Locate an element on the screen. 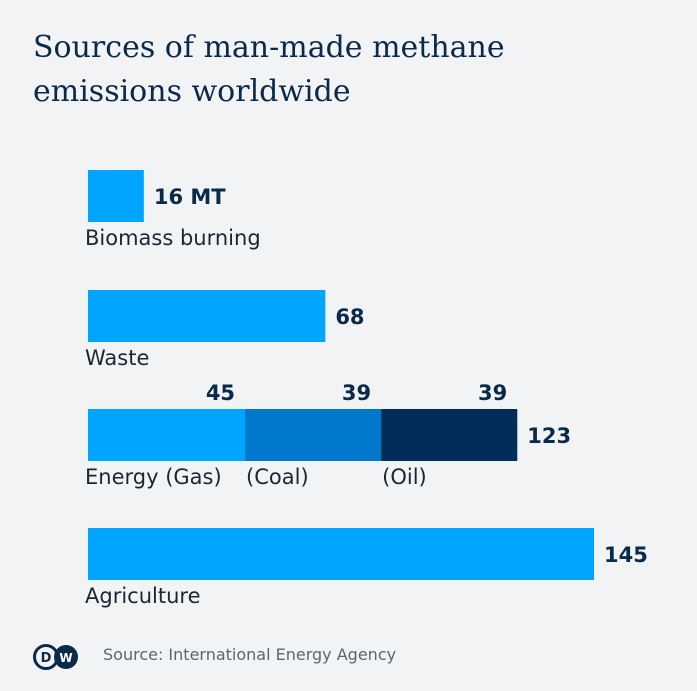 This screenshot has width=697, height=691. category-label: Waste is located at coordinates (117, 358).